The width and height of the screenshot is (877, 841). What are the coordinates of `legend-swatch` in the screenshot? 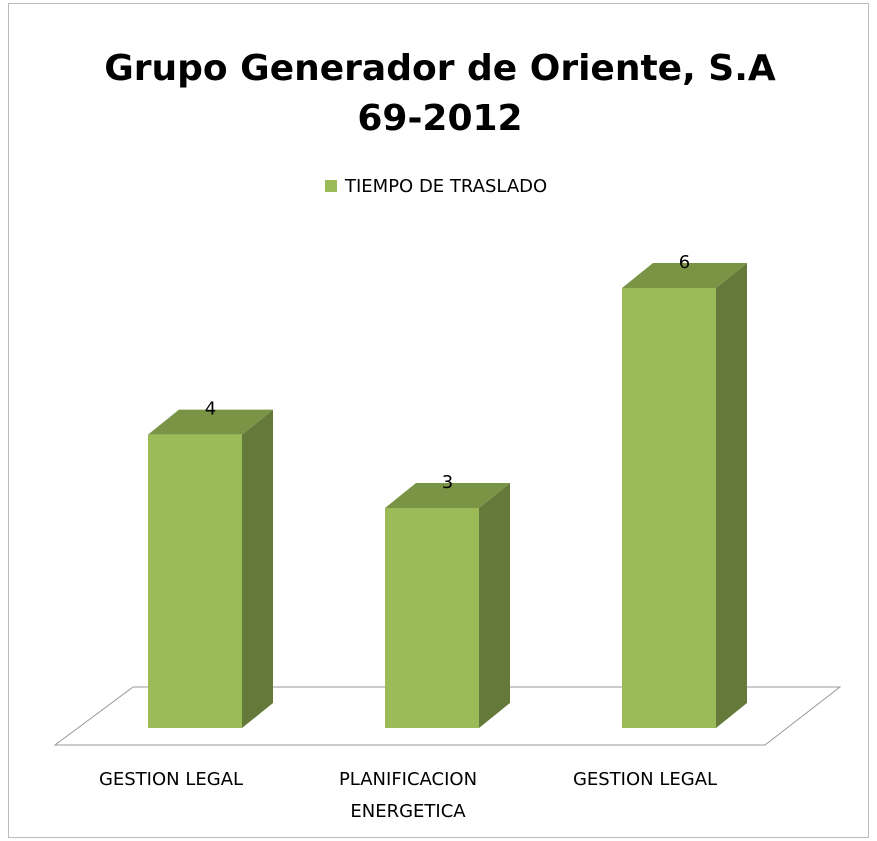 It's located at (331, 186).